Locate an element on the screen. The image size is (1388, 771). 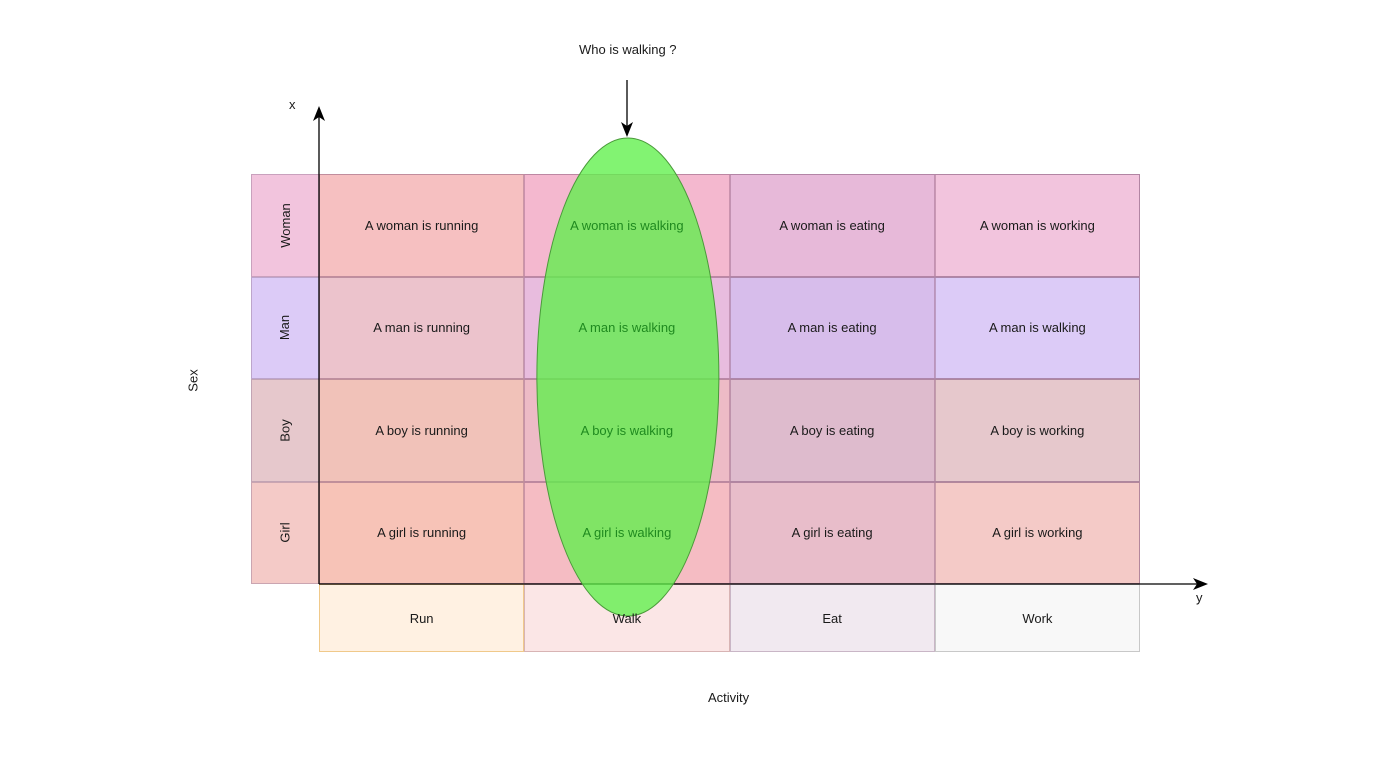
highlighted-cell: A woman is walking is located at coordinates (626, 225).